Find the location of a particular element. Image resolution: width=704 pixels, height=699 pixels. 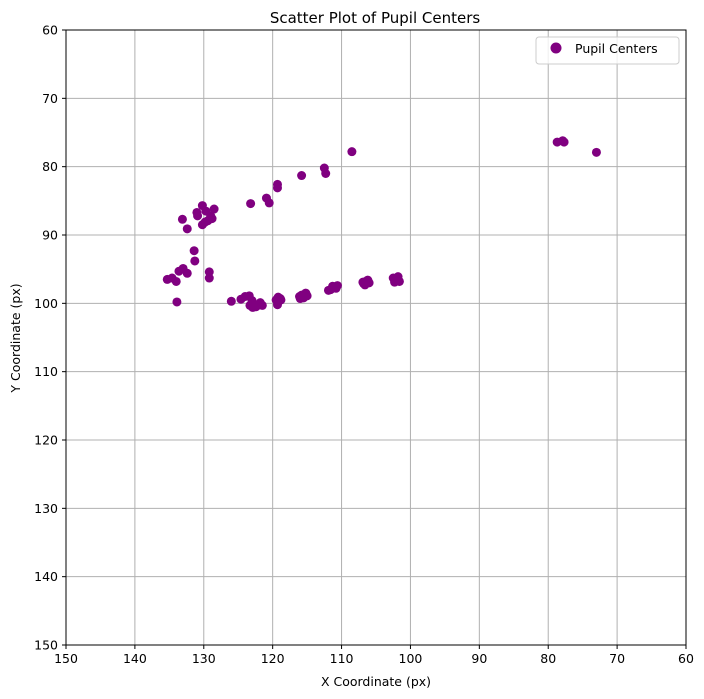

legend-box is located at coordinates (607, 50).